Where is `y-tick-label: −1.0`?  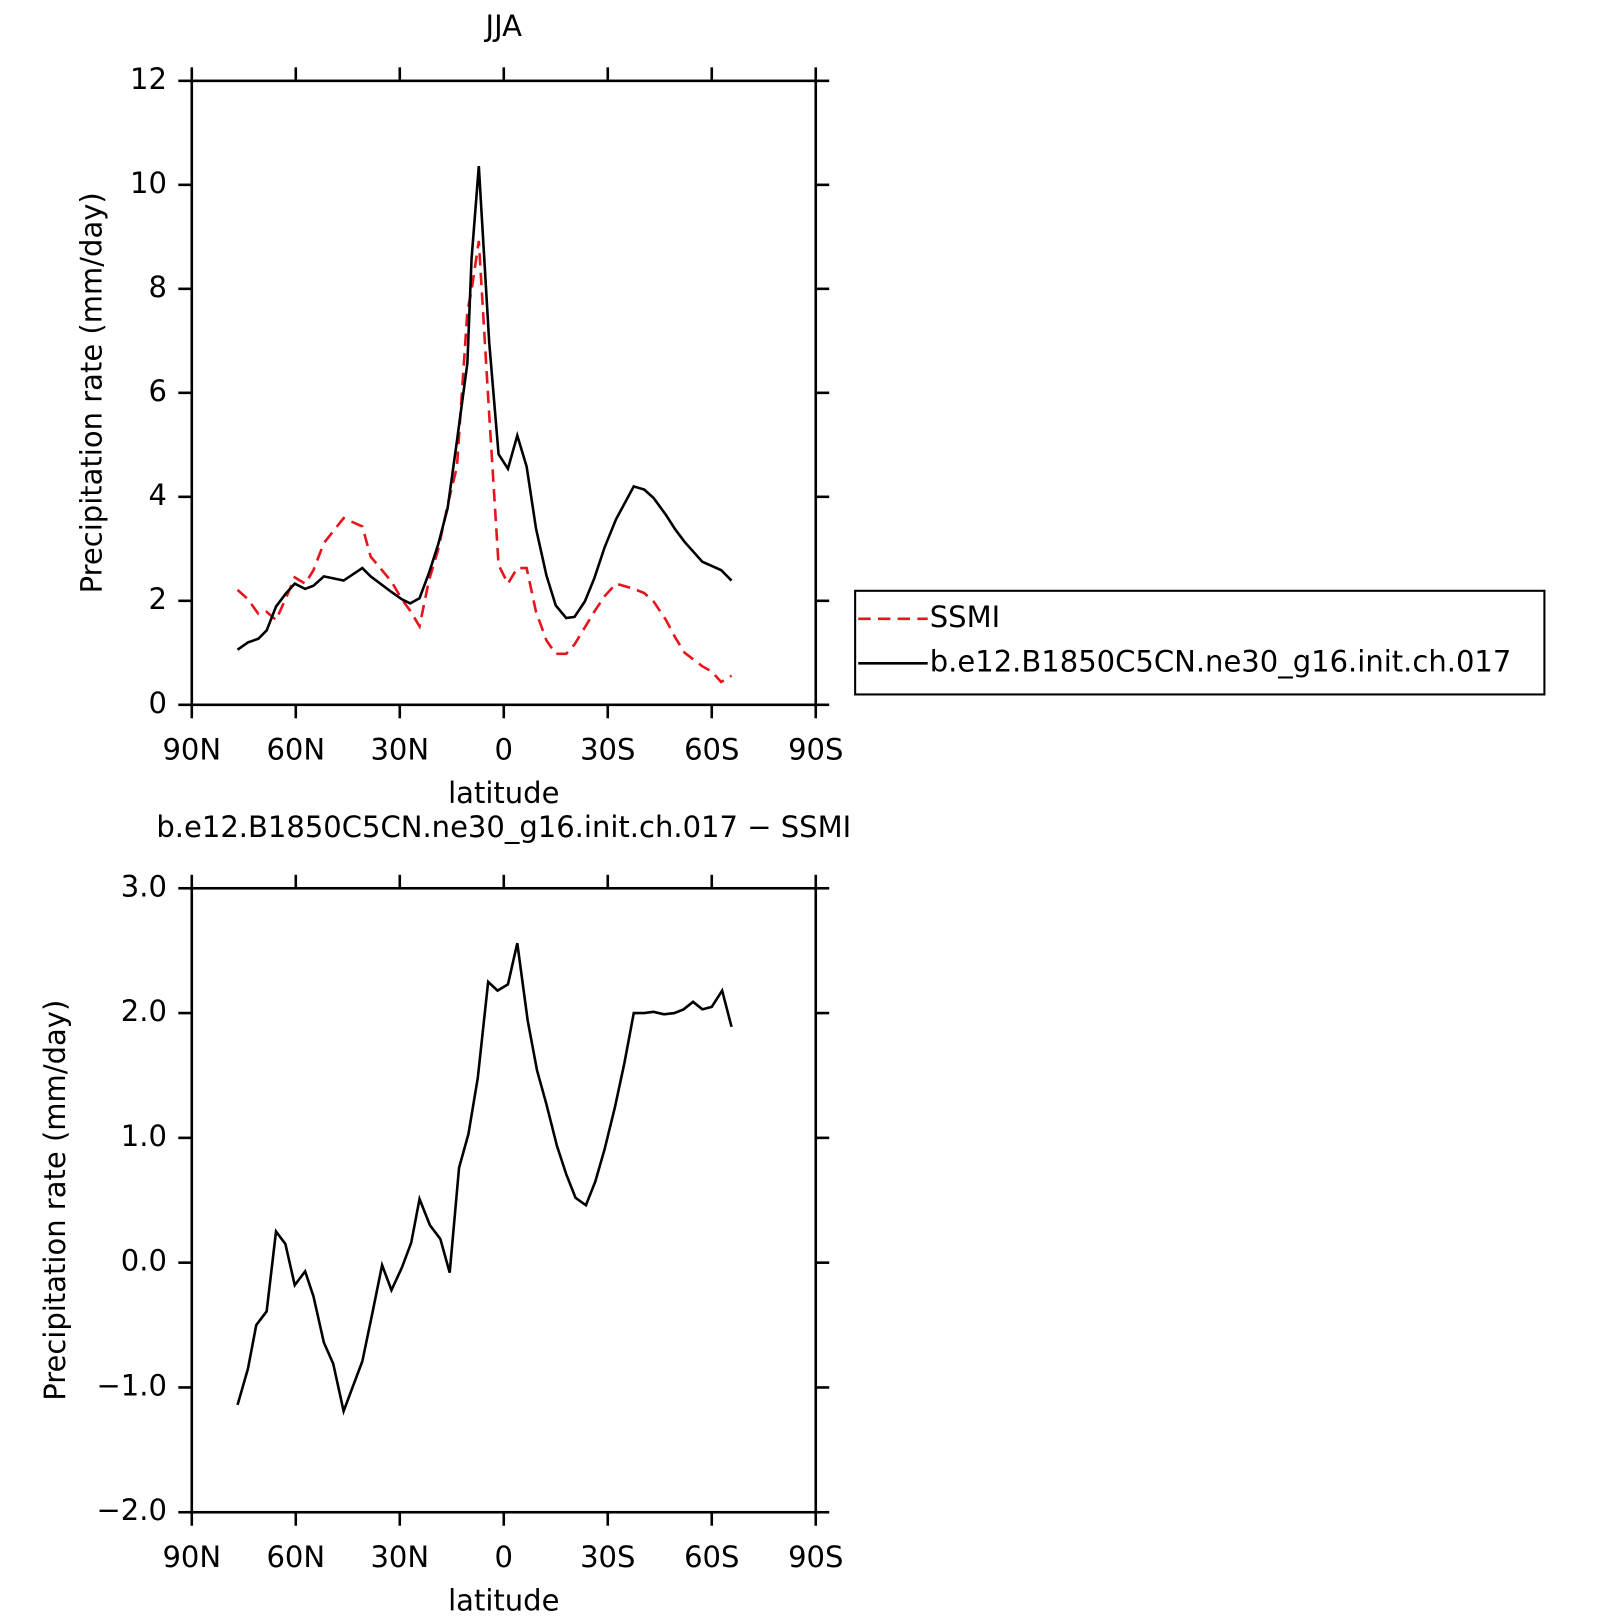
y-tick-label: −1.0 is located at coordinates (131, 1385).